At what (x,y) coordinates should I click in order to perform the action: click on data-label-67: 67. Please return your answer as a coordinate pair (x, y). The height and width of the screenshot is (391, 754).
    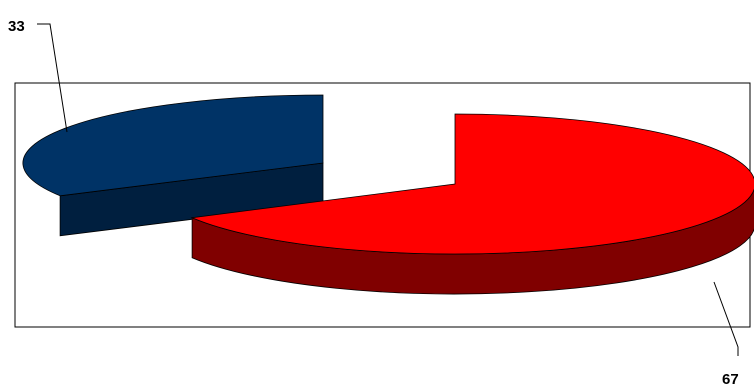
    Looking at the image, I should click on (730, 379).